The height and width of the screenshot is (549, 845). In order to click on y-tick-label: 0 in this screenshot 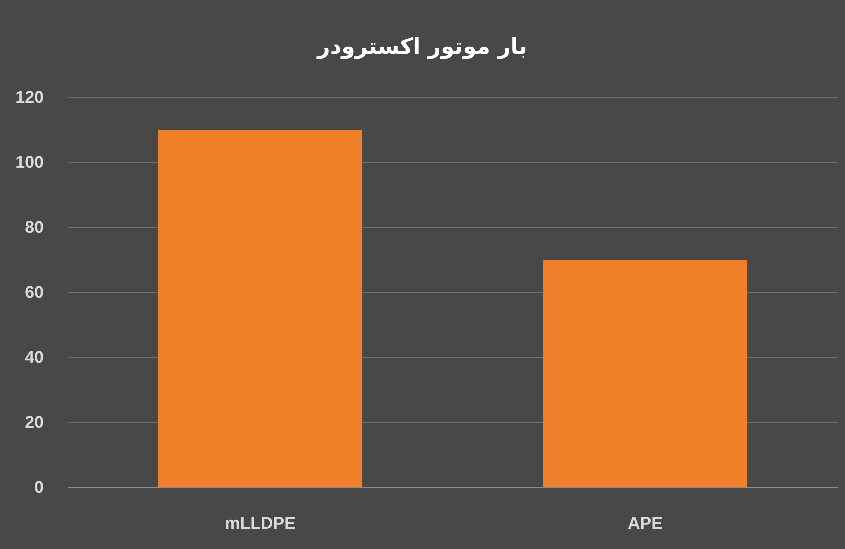, I will do `click(39, 487)`.